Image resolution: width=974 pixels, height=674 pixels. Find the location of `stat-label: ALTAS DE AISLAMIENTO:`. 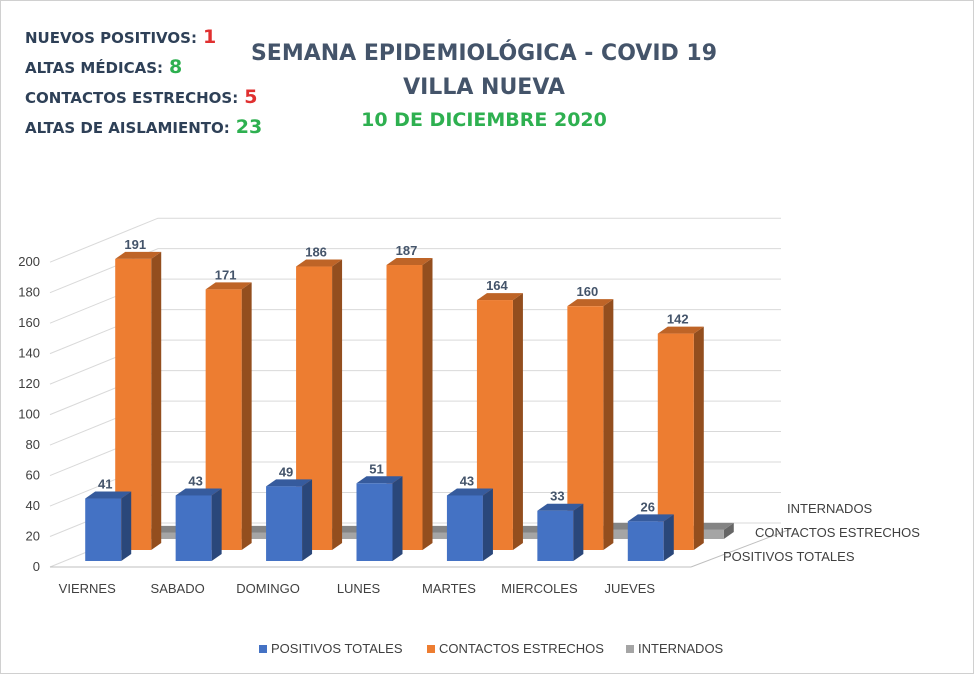

stat-label: ALTAS DE AISLAMIENTO: is located at coordinates (127, 128).